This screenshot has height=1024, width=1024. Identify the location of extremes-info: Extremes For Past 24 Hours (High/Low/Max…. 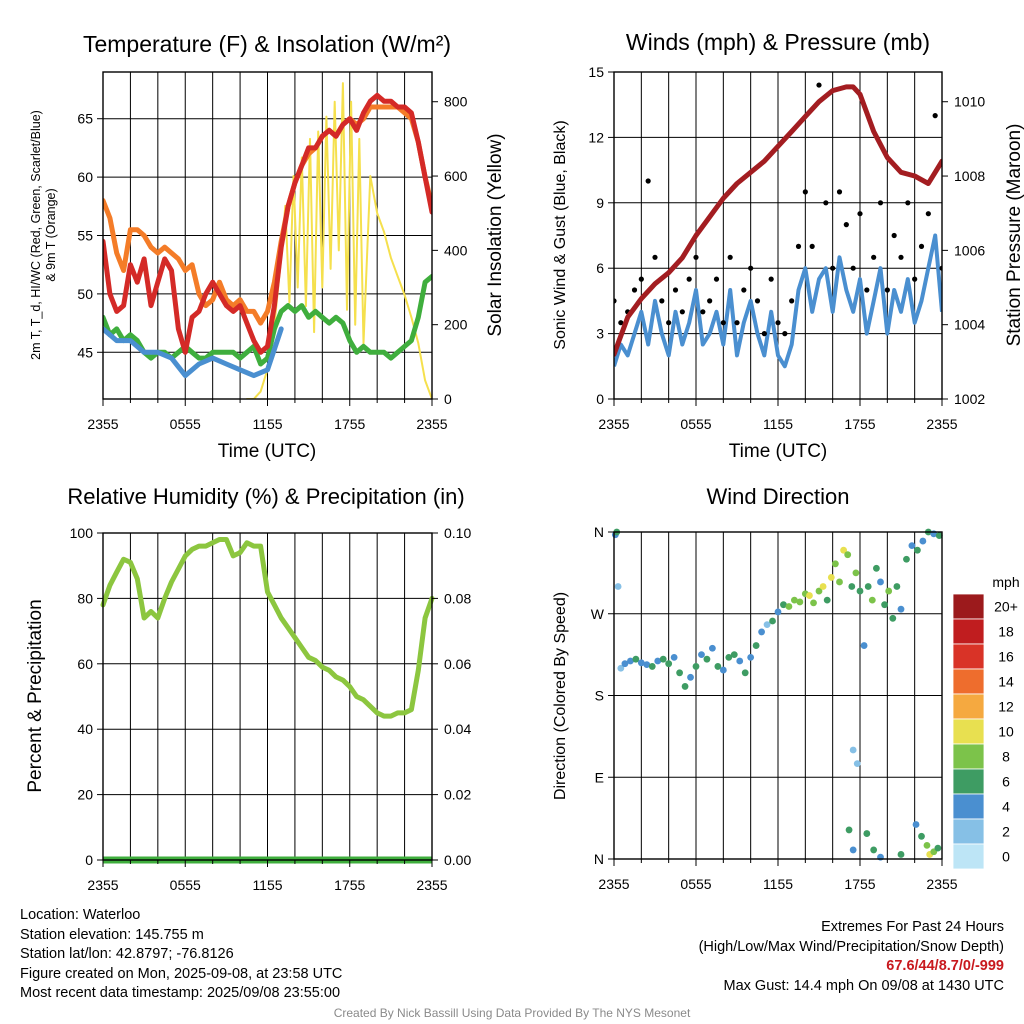
(851, 957).